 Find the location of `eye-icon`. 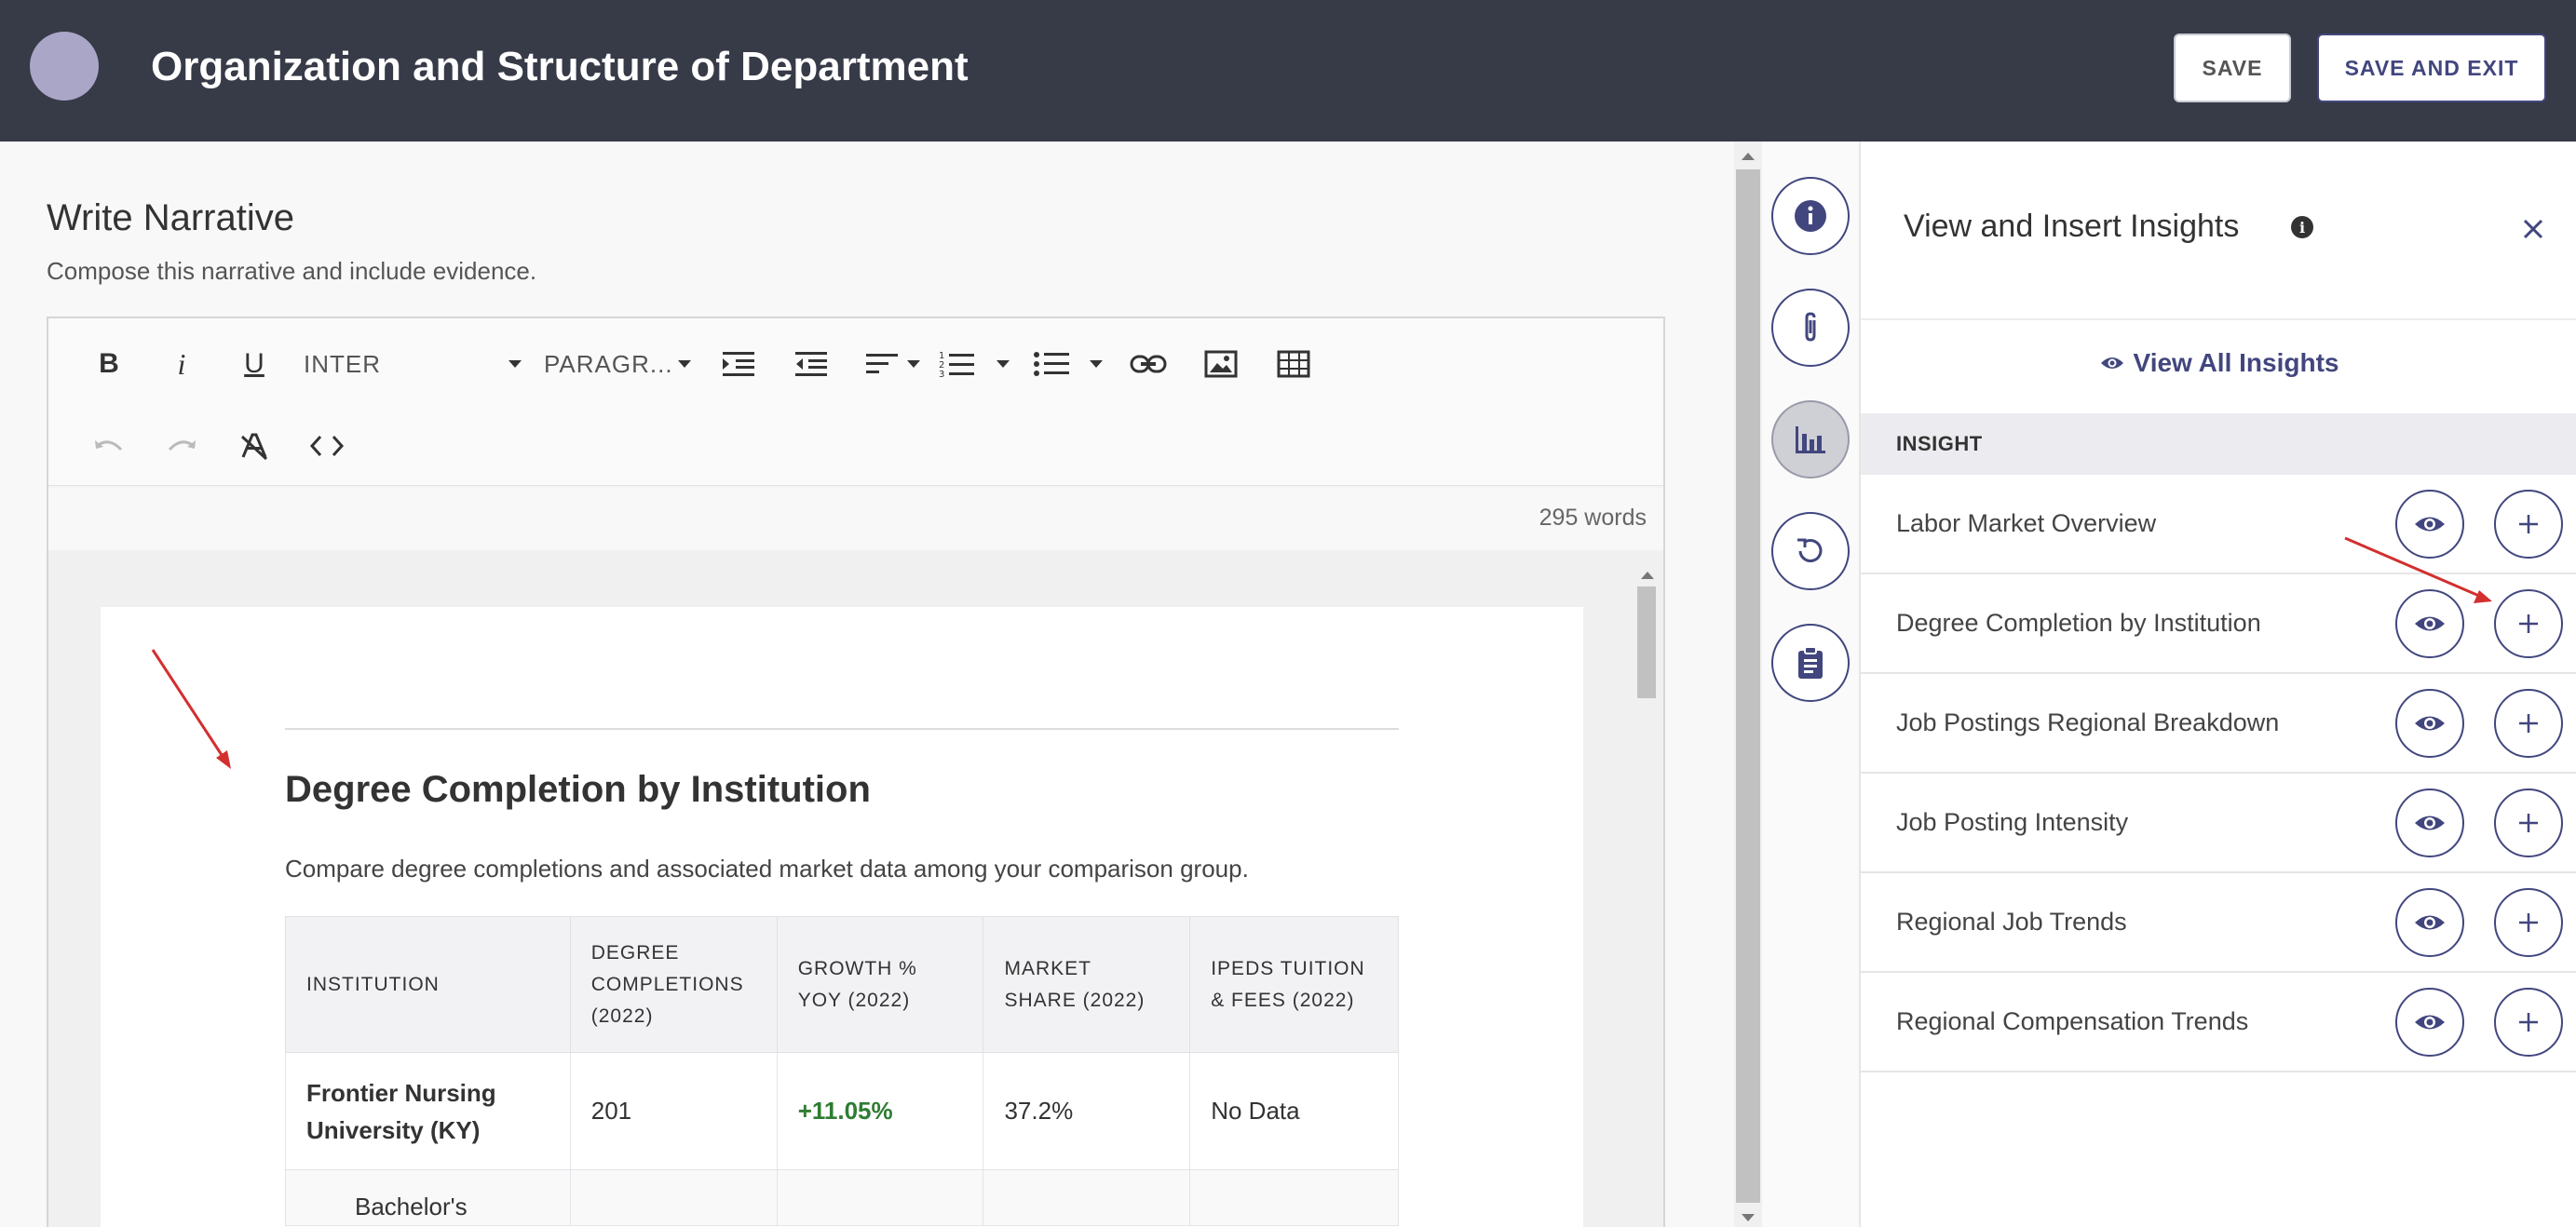

eye-icon is located at coordinates (2111, 363).